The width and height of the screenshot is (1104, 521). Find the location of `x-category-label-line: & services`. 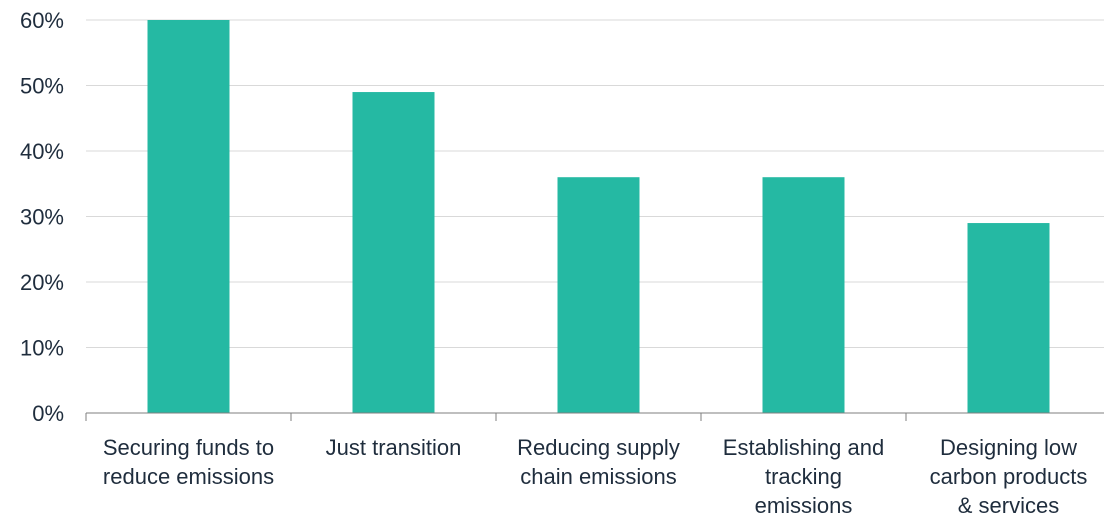

x-category-label-line: & services is located at coordinates (1008, 505).